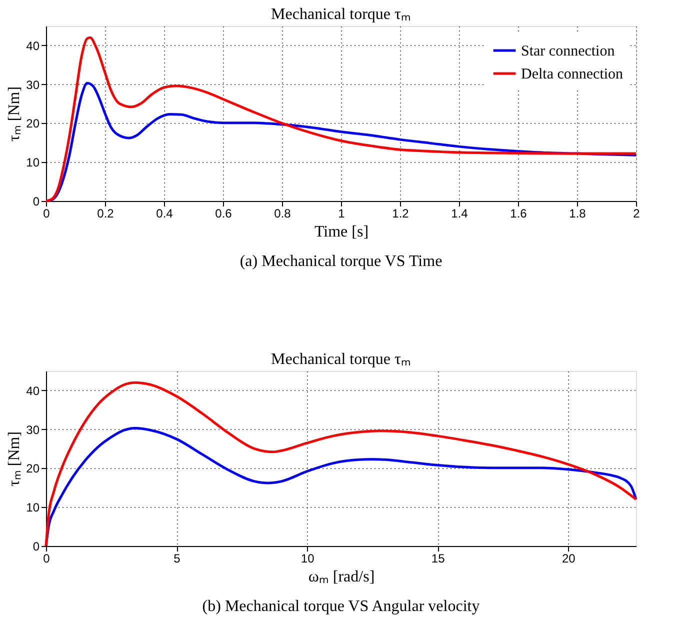 The image size is (697, 637). Describe the element at coordinates (341, 232) in the screenshot. I see `x-axis-title: Time [s]` at that location.